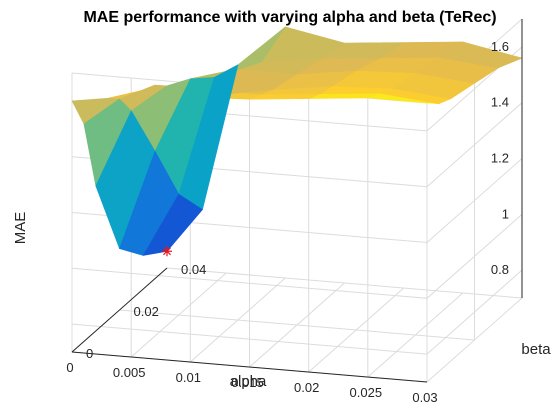 This screenshot has width=560, height=420. What do you see at coordinates (500, 46) in the screenshot?
I see `z-tick-label: 1.6` at bounding box center [500, 46].